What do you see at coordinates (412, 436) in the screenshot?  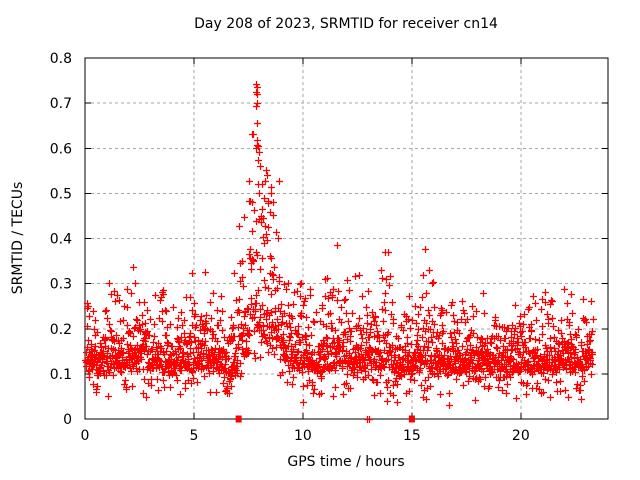 I see `x-tick-label: 15` at bounding box center [412, 436].